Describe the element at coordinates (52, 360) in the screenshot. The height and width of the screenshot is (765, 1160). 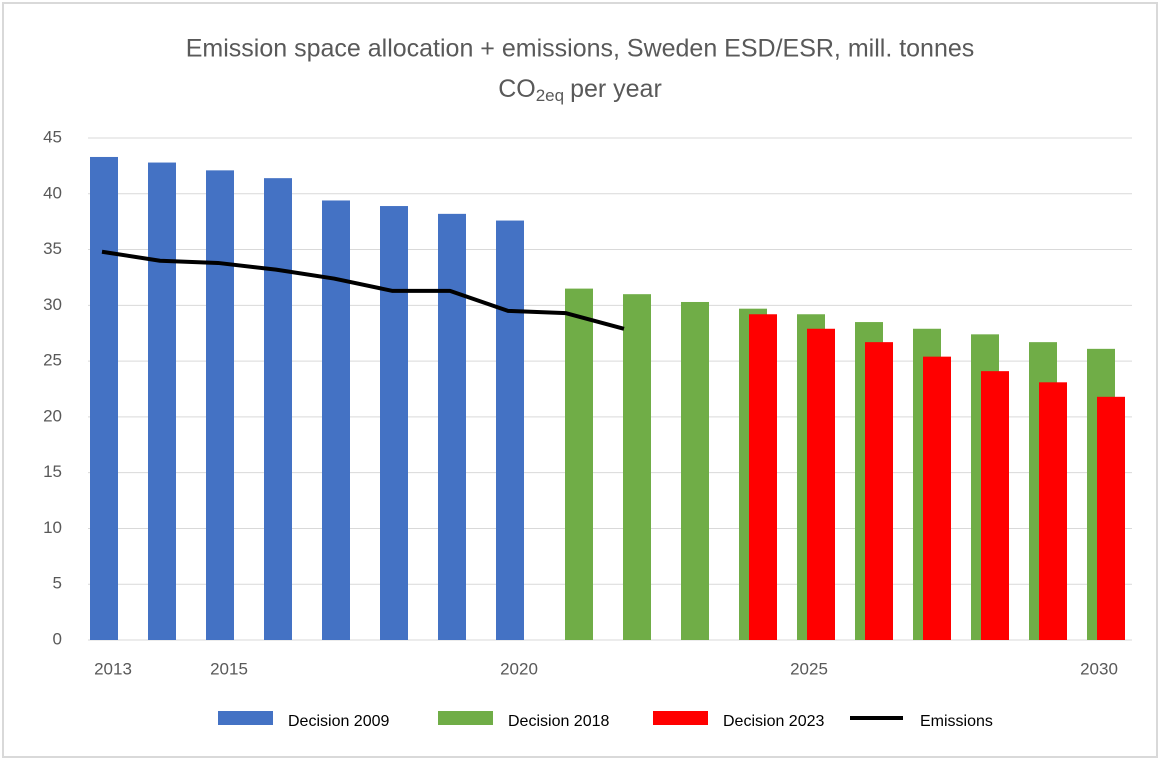
I see `y-tick-label: 25` at that location.